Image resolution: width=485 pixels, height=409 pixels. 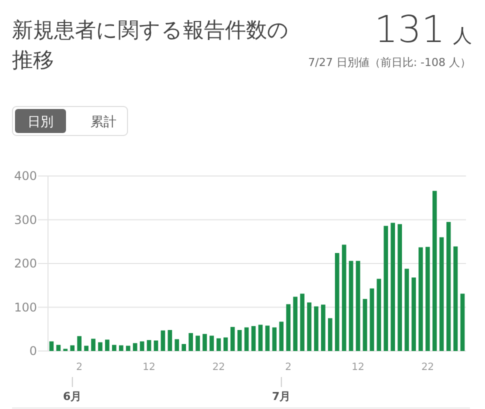 I want to click on y-tick-label: 400, so click(x=25, y=176).